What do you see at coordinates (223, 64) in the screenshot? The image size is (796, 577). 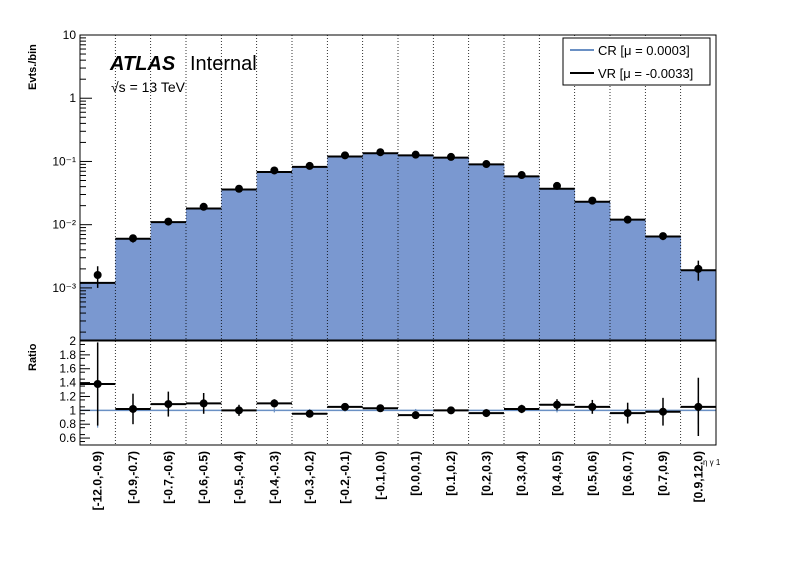 I see `internal-label: Internal` at bounding box center [223, 64].